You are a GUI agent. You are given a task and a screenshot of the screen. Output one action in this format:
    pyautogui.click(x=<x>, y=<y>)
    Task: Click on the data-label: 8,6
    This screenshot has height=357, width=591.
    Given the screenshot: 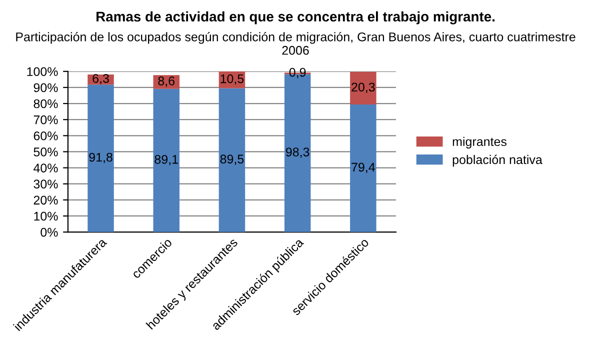 What is the action you would take?
    pyautogui.click(x=166, y=81)
    